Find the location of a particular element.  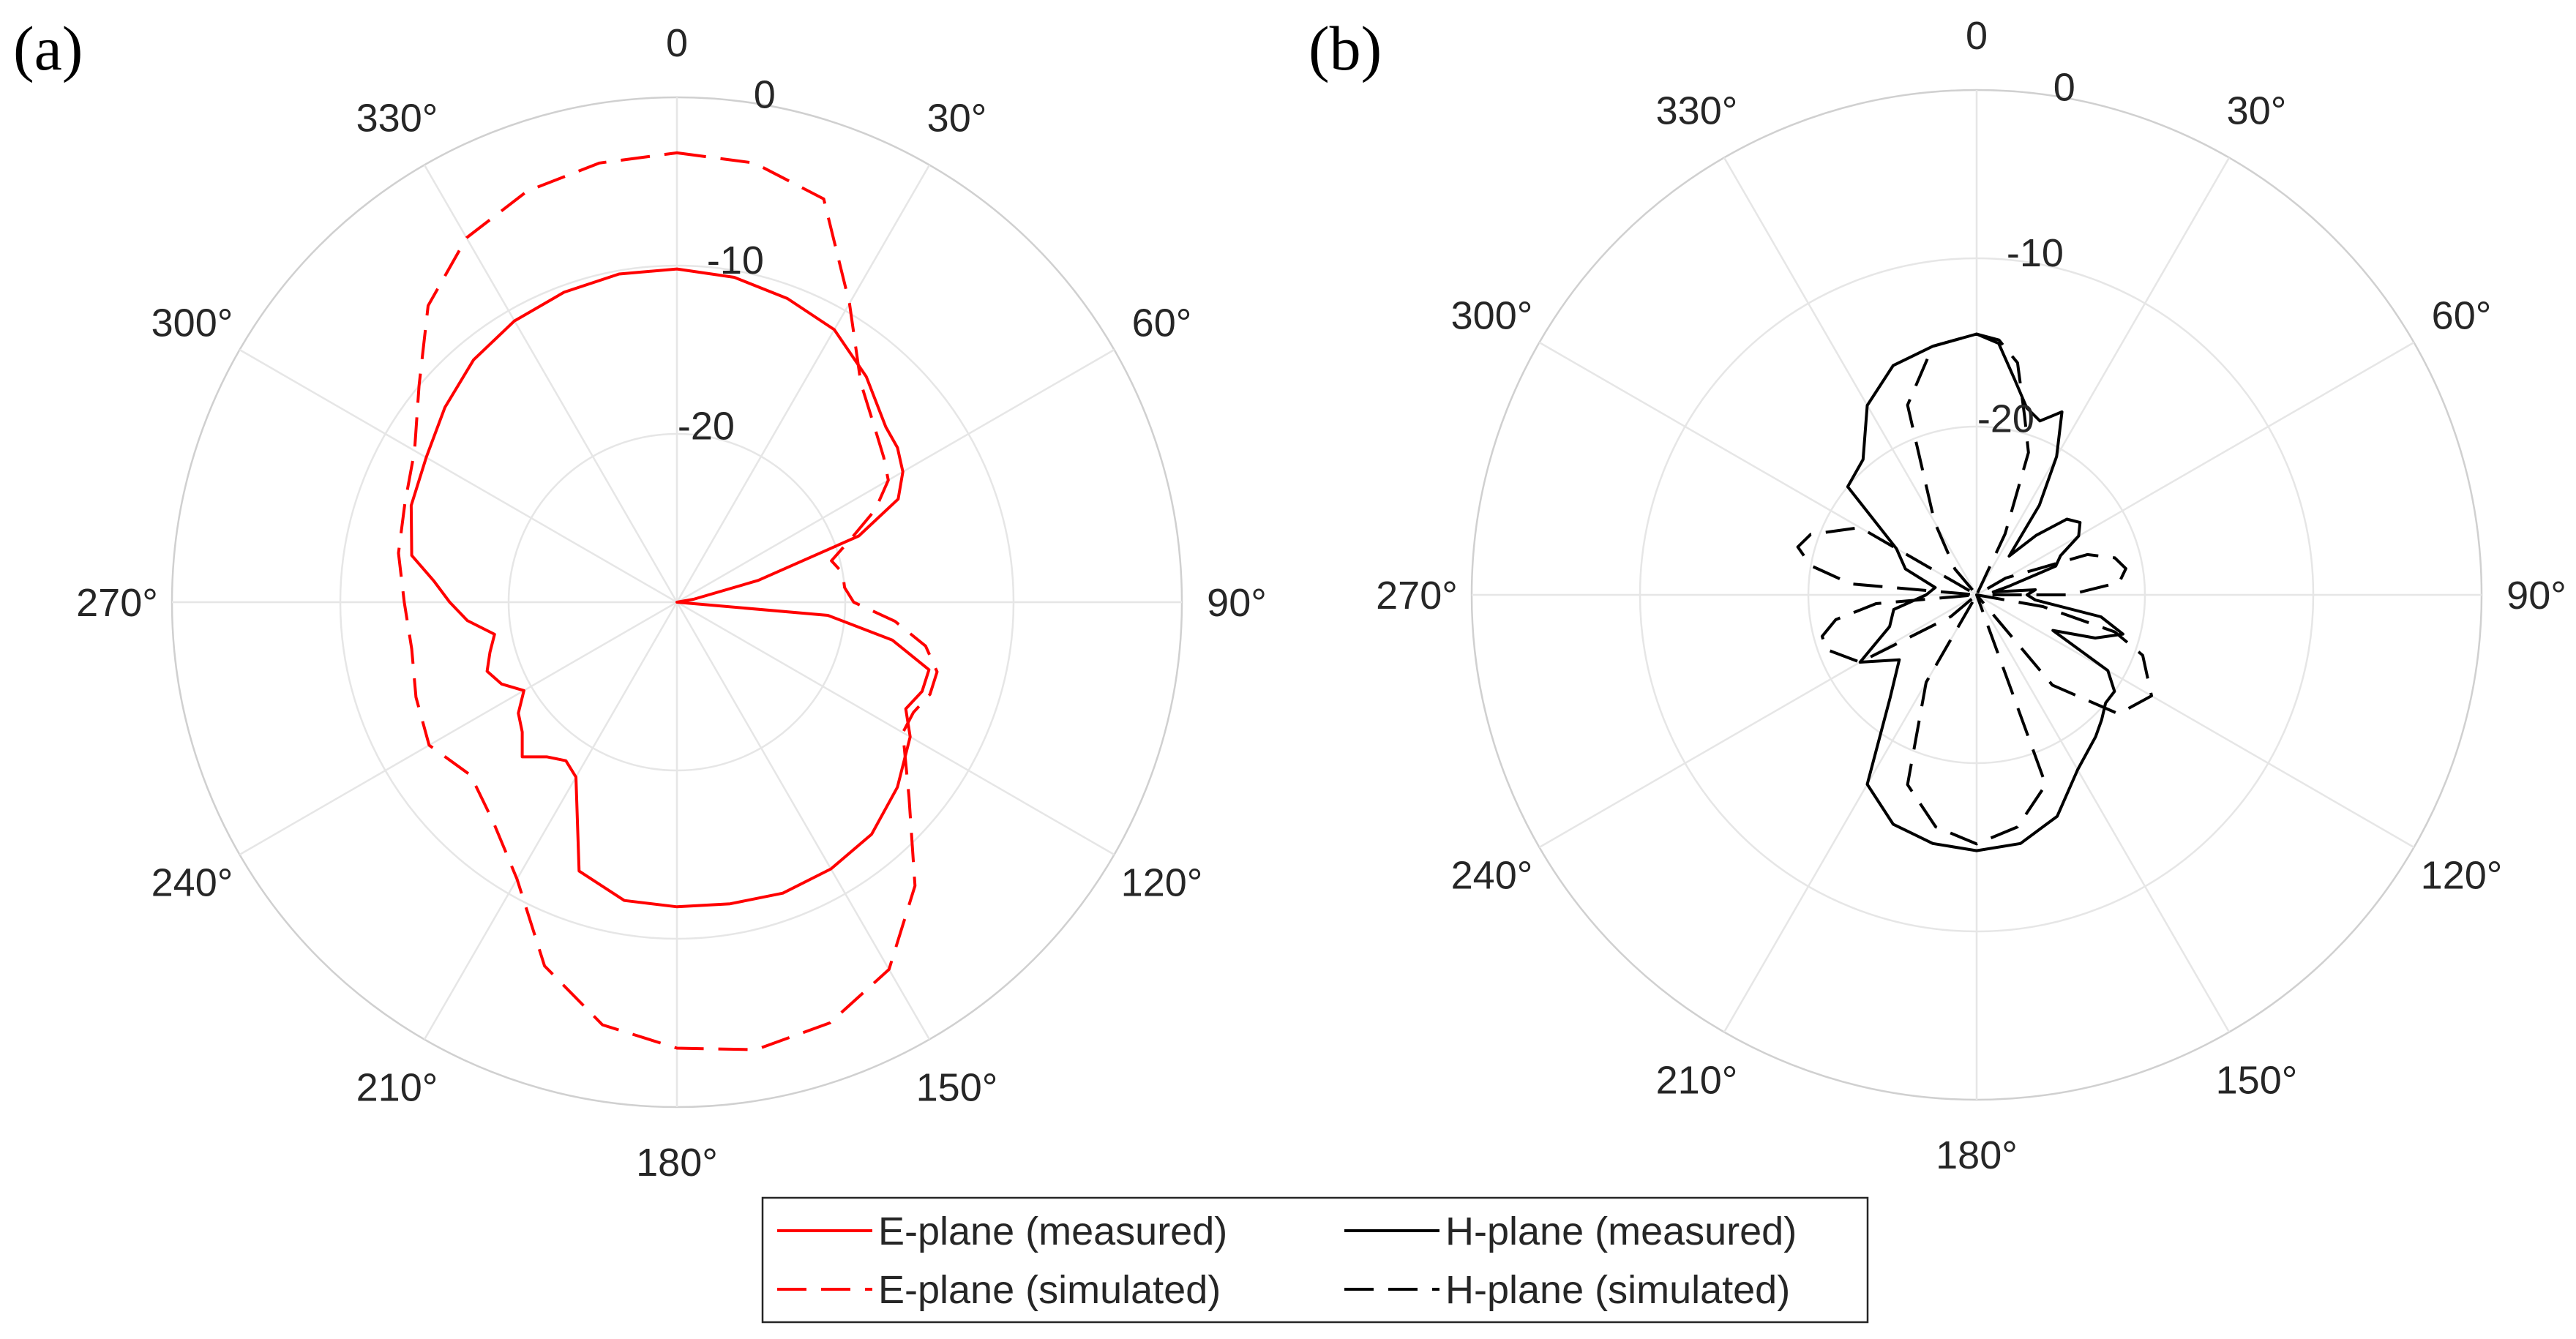

series-h-plane-simulated is located at coordinates (1974, 589).